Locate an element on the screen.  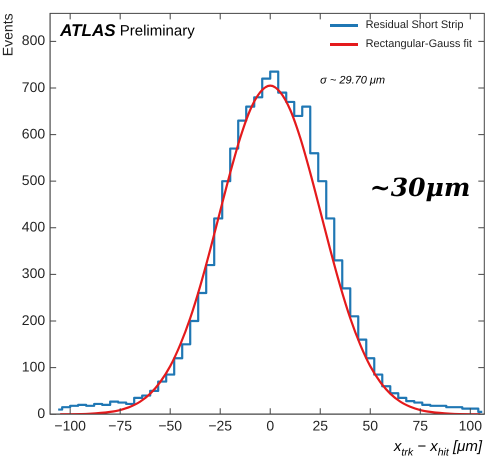
x-tick-label: −100 is located at coordinates (70, 425).